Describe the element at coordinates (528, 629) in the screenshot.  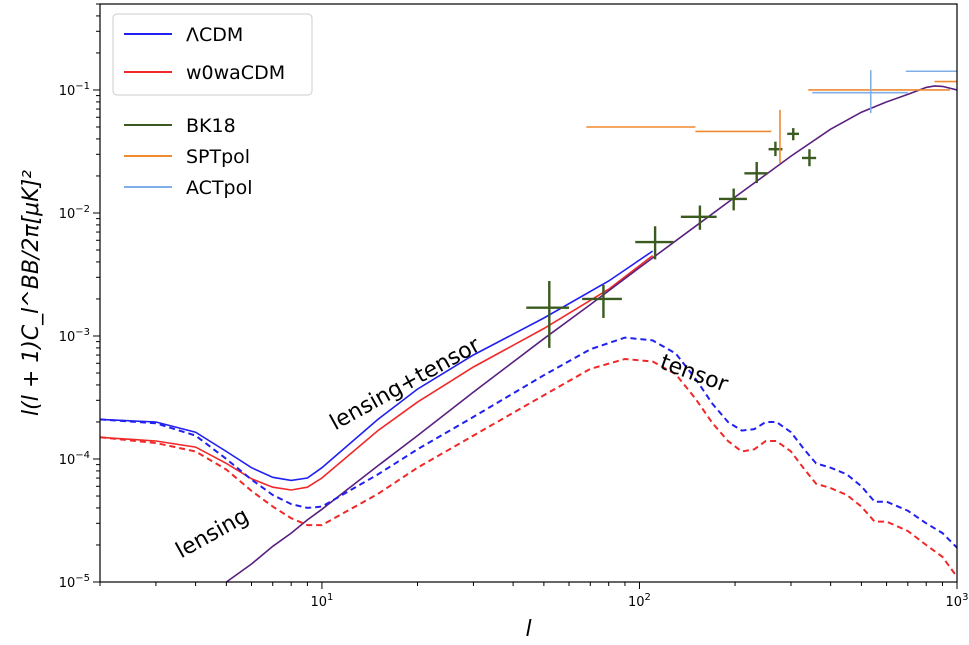
I see `x-axis-title: l` at that location.